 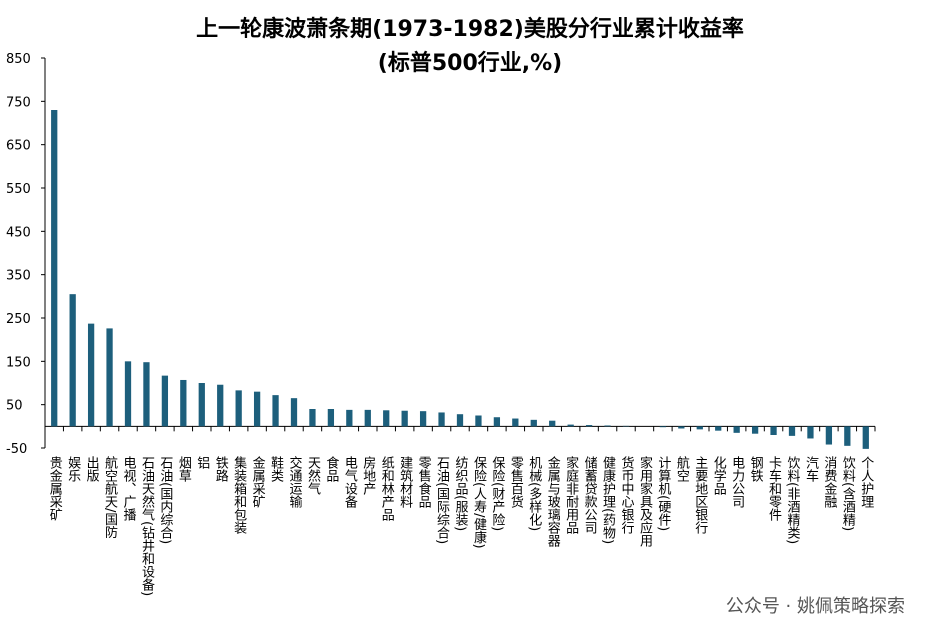 What do you see at coordinates (461, 493) in the screenshot?
I see `x-tick-label: 纺织品(服装)` at bounding box center [461, 493].